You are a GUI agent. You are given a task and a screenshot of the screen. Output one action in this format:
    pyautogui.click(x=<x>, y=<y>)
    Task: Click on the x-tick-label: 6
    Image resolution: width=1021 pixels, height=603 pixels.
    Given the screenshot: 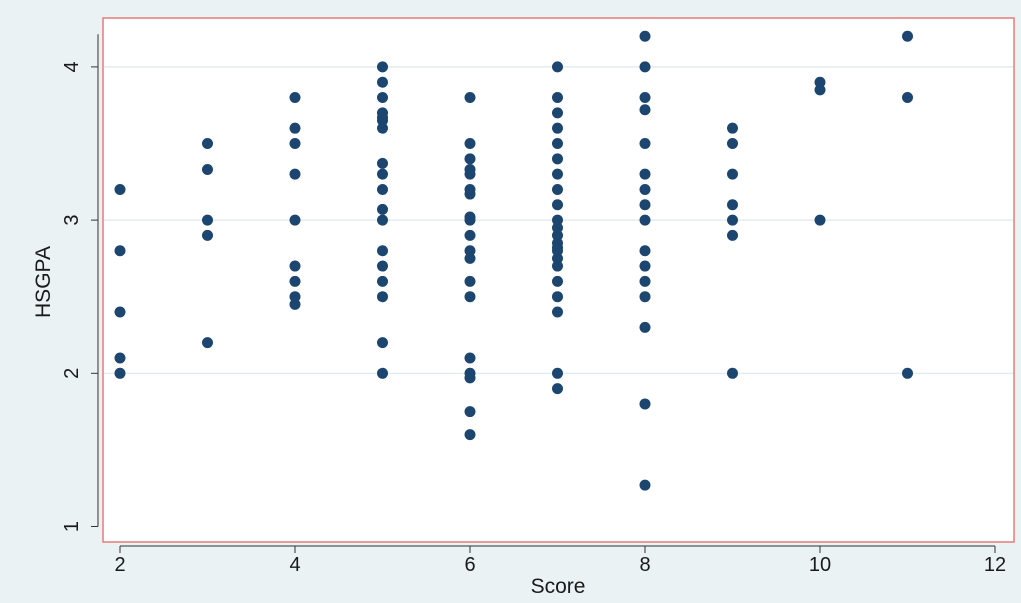 What is the action you would take?
    pyautogui.click(x=469, y=565)
    